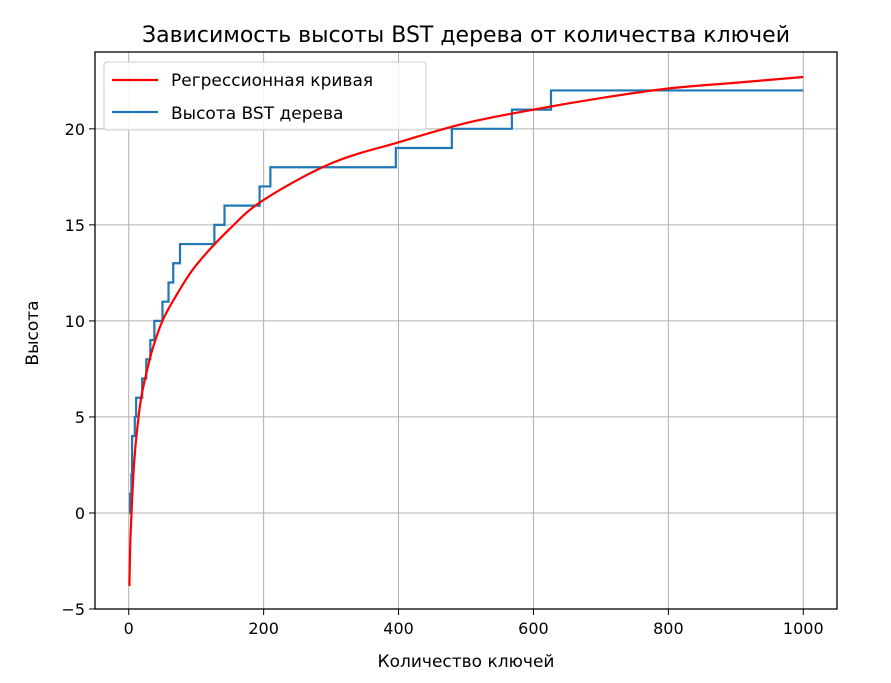  Describe the element at coordinates (263, 628) in the screenshot. I see `x-tick-label: 200` at that location.